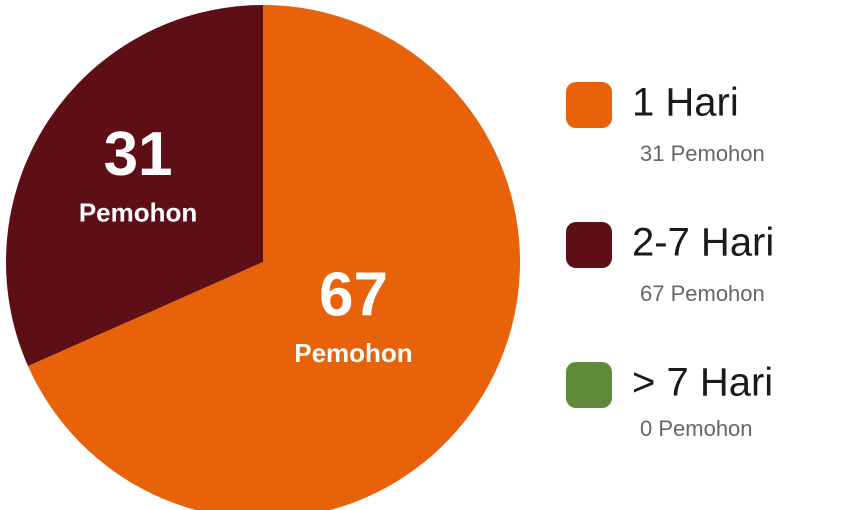 Image resolution: width=842 pixels, height=510 pixels. Describe the element at coordinates (703, 243) in the screenshot. I see `legend-label: 2-7 Hari` at that location.